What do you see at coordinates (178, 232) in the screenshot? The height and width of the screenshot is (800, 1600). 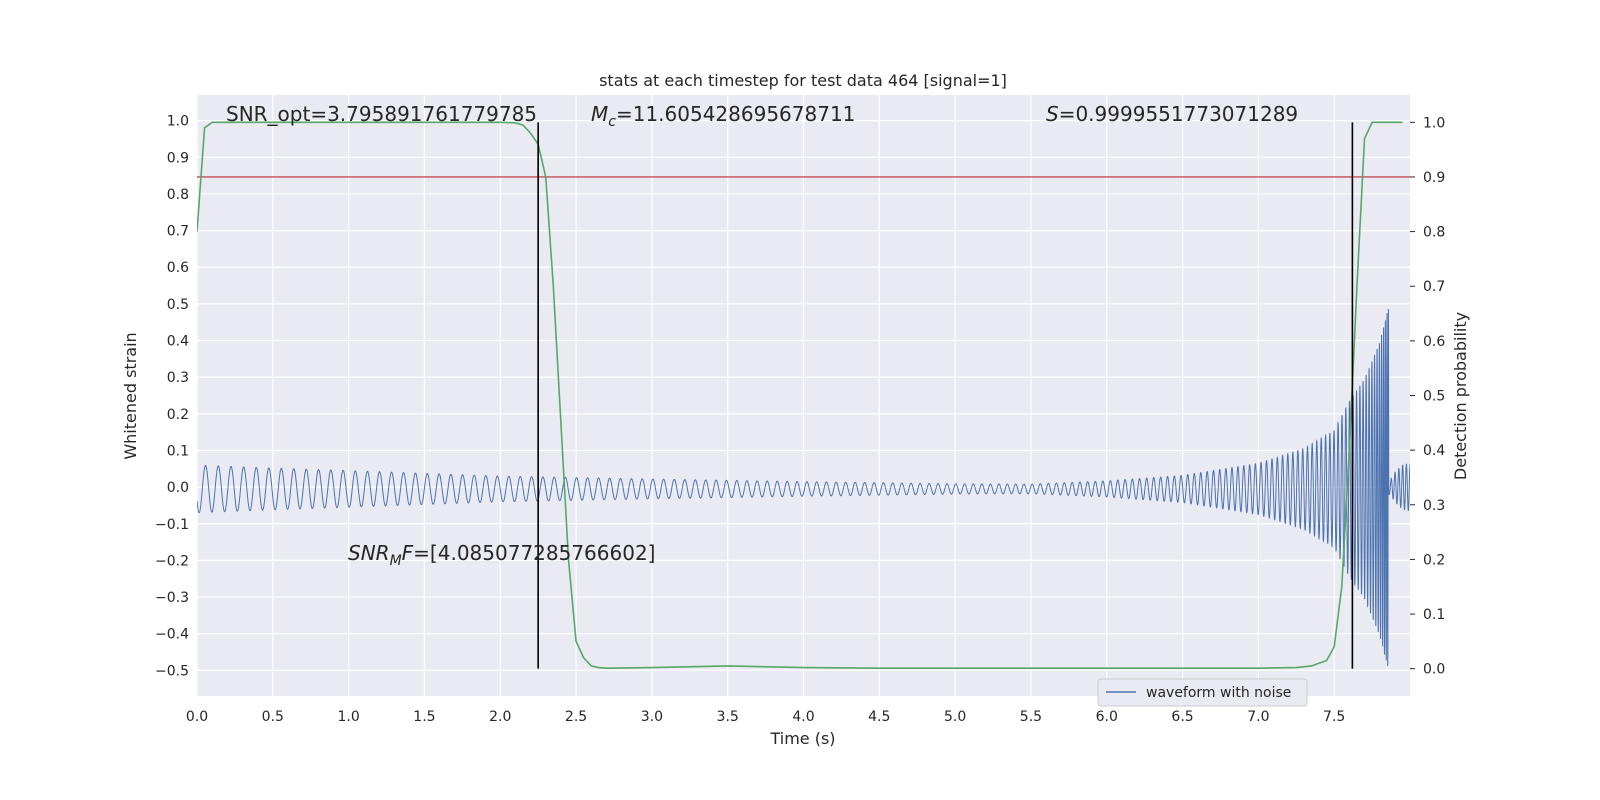 I see `y-left-tick-label: 0.7` at bounding box center [178, 232].